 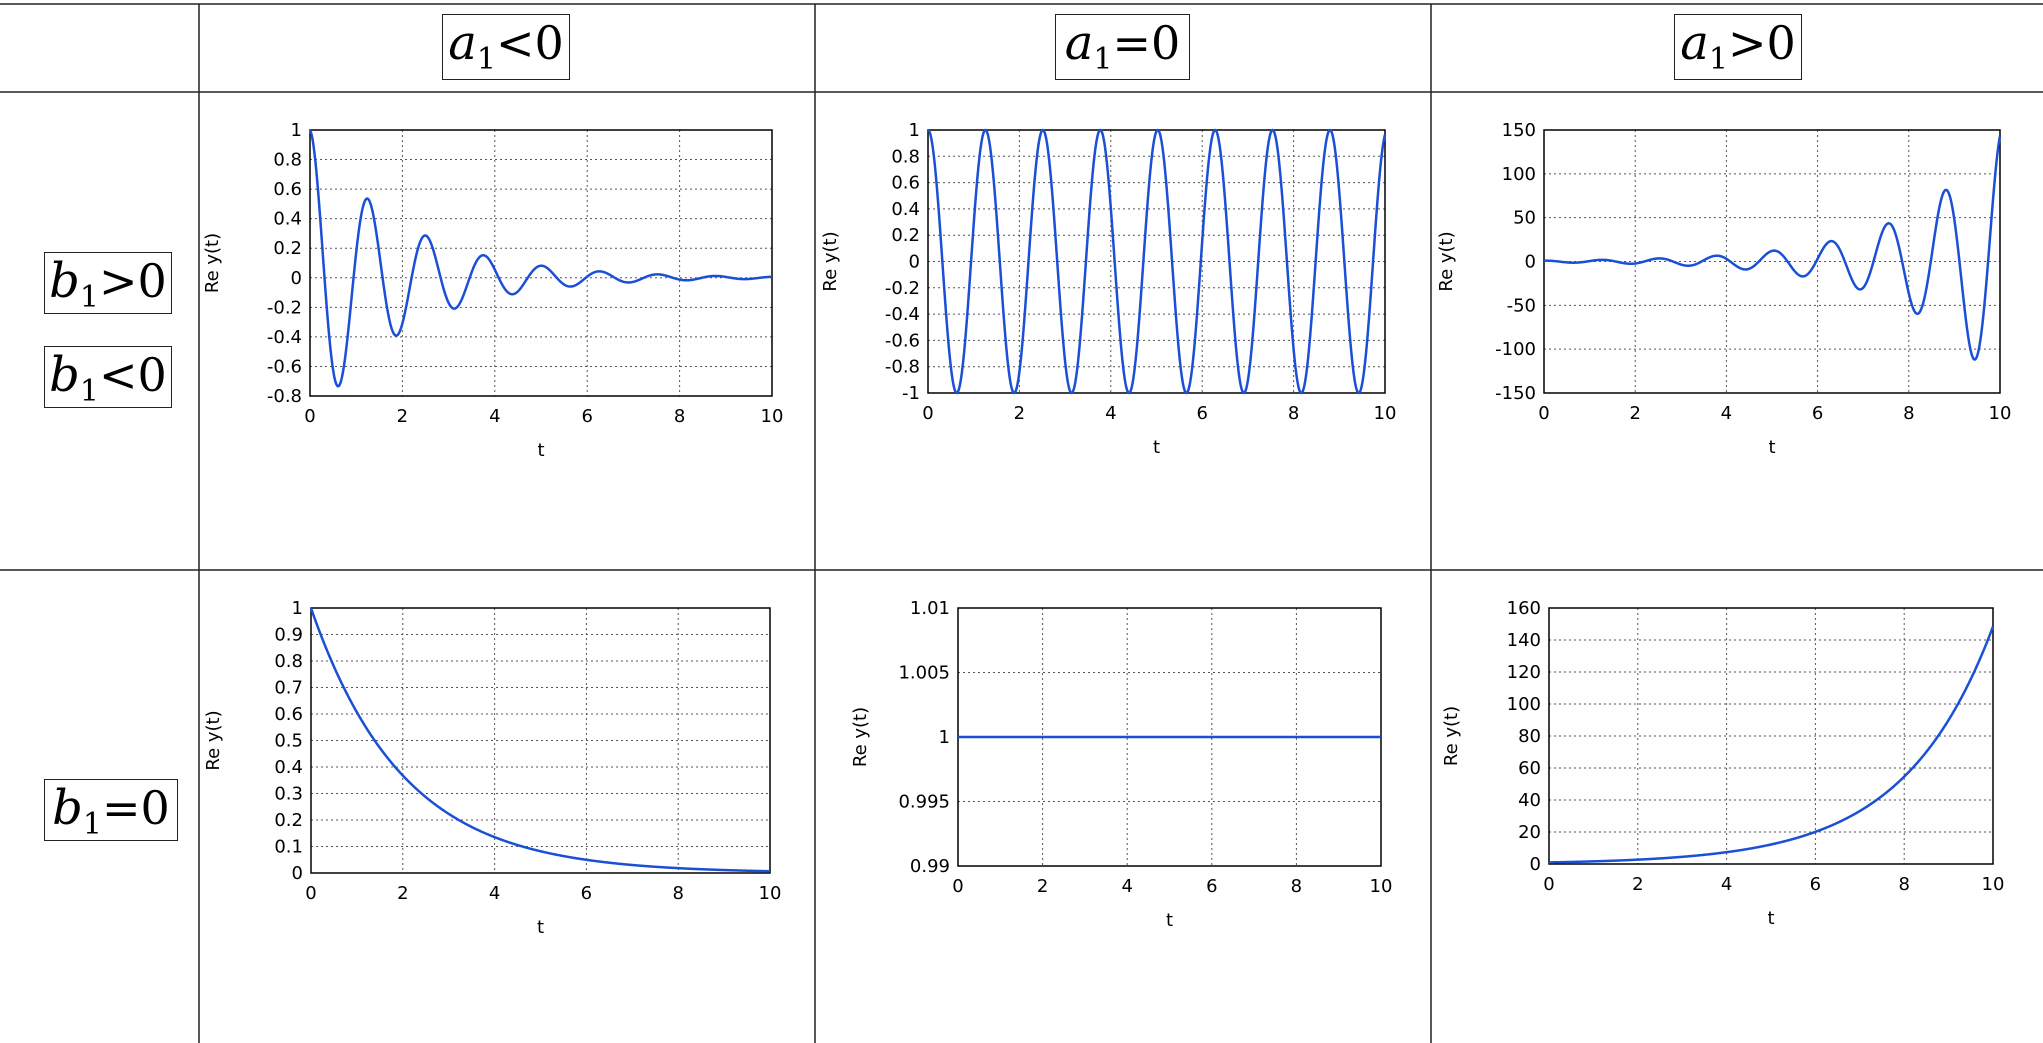 What do you see at coordinates (911, 393) in the screenshot?
I see `y-tick-label: -1` at bounding box center [911, 393].